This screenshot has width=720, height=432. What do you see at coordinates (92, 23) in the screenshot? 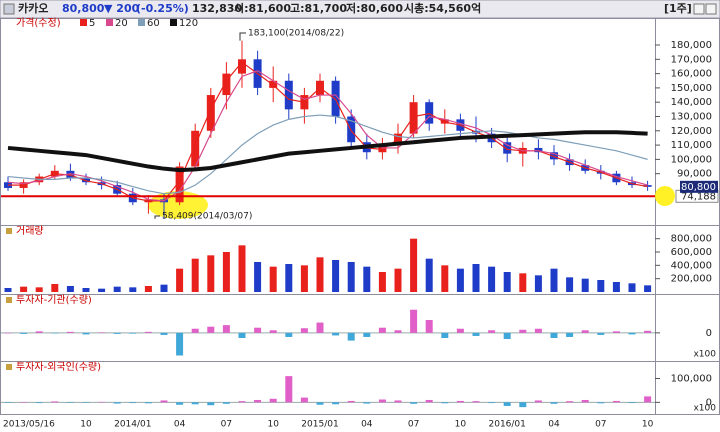
I see `legend-label: 5` at bounding box center [92, 23].